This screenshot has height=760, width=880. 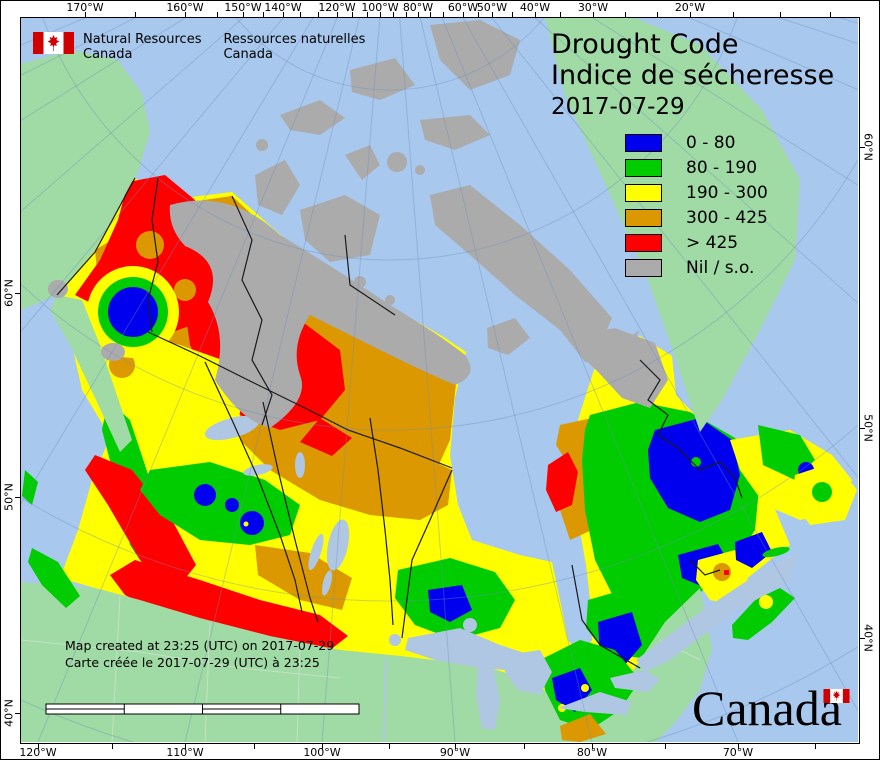 I want to click on longitude-label: 100°W, so click(x=380, y=7).